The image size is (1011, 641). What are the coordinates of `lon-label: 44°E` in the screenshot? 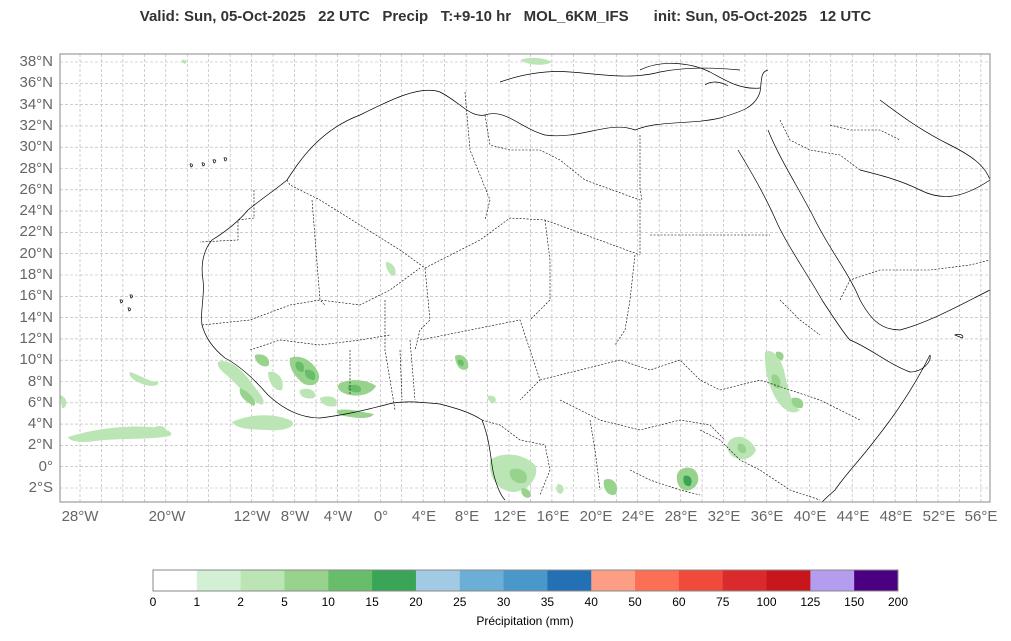 It's located at (853, 516).